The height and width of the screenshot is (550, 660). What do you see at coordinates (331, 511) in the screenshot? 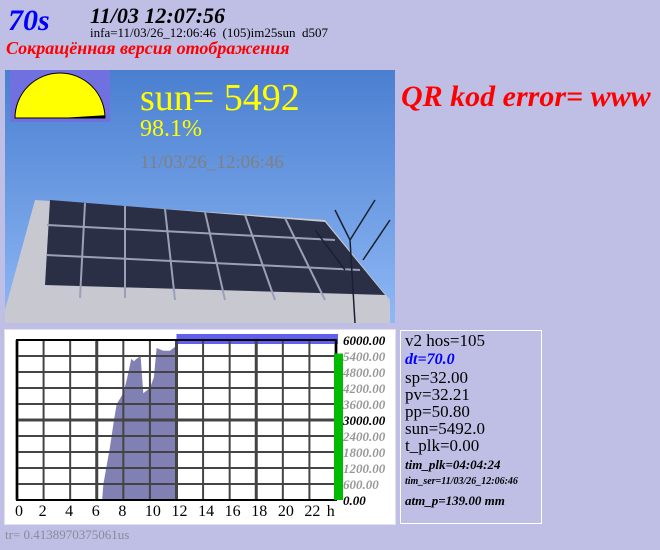
I see `x-axis-label: h` at bounding box center [331, 511].